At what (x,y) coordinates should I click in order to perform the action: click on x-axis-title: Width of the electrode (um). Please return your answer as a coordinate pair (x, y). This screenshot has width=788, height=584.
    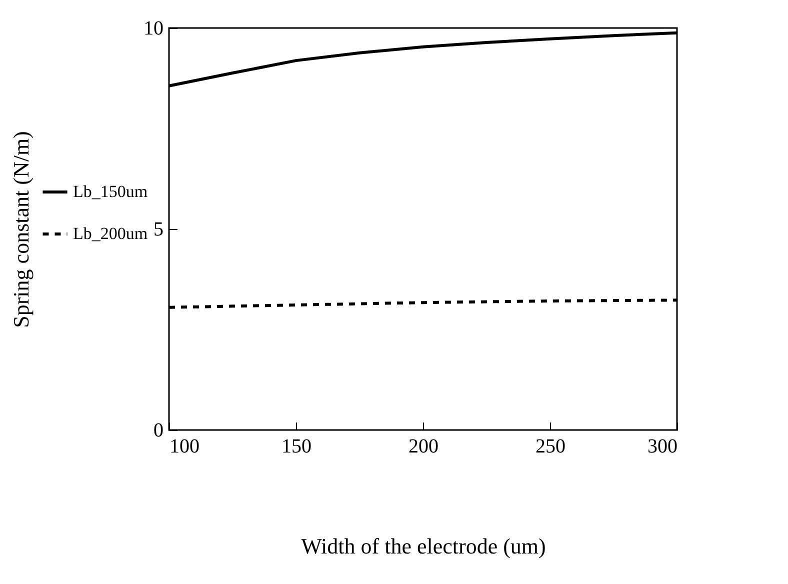
    Looking at the image, I should click on (423, 546).